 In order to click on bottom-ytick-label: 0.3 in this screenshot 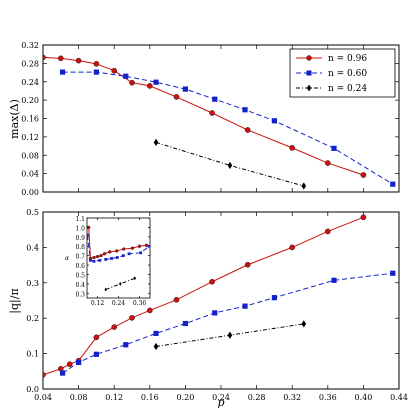, I will do `click(32, 283)`.